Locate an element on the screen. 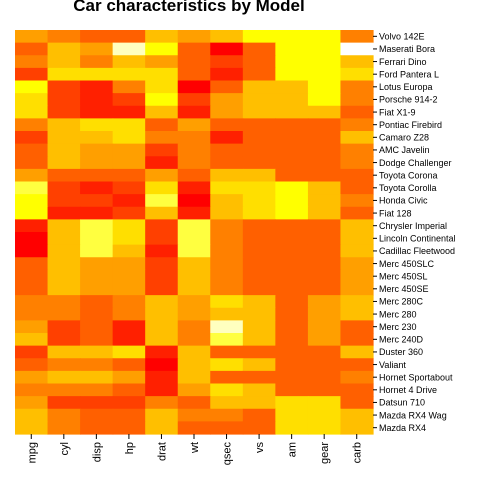 The image size is (480, 480). y-tick-label: Merc 240D is located at coordinates (401, 340).